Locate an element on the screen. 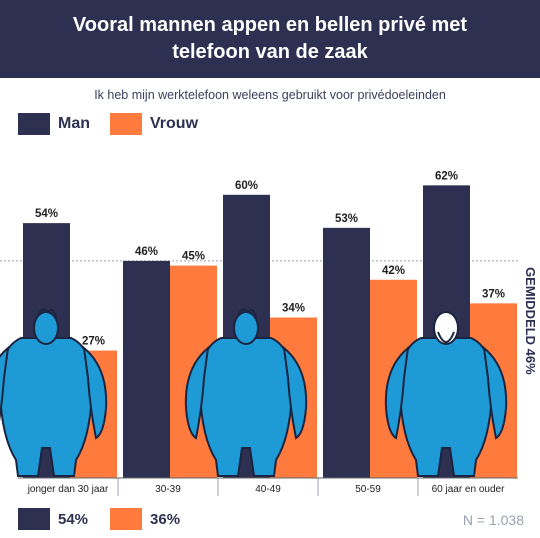 This screenshot has height=538, width=540. data-label-vrouw-2: 34% is located at coordinates (293, 309).